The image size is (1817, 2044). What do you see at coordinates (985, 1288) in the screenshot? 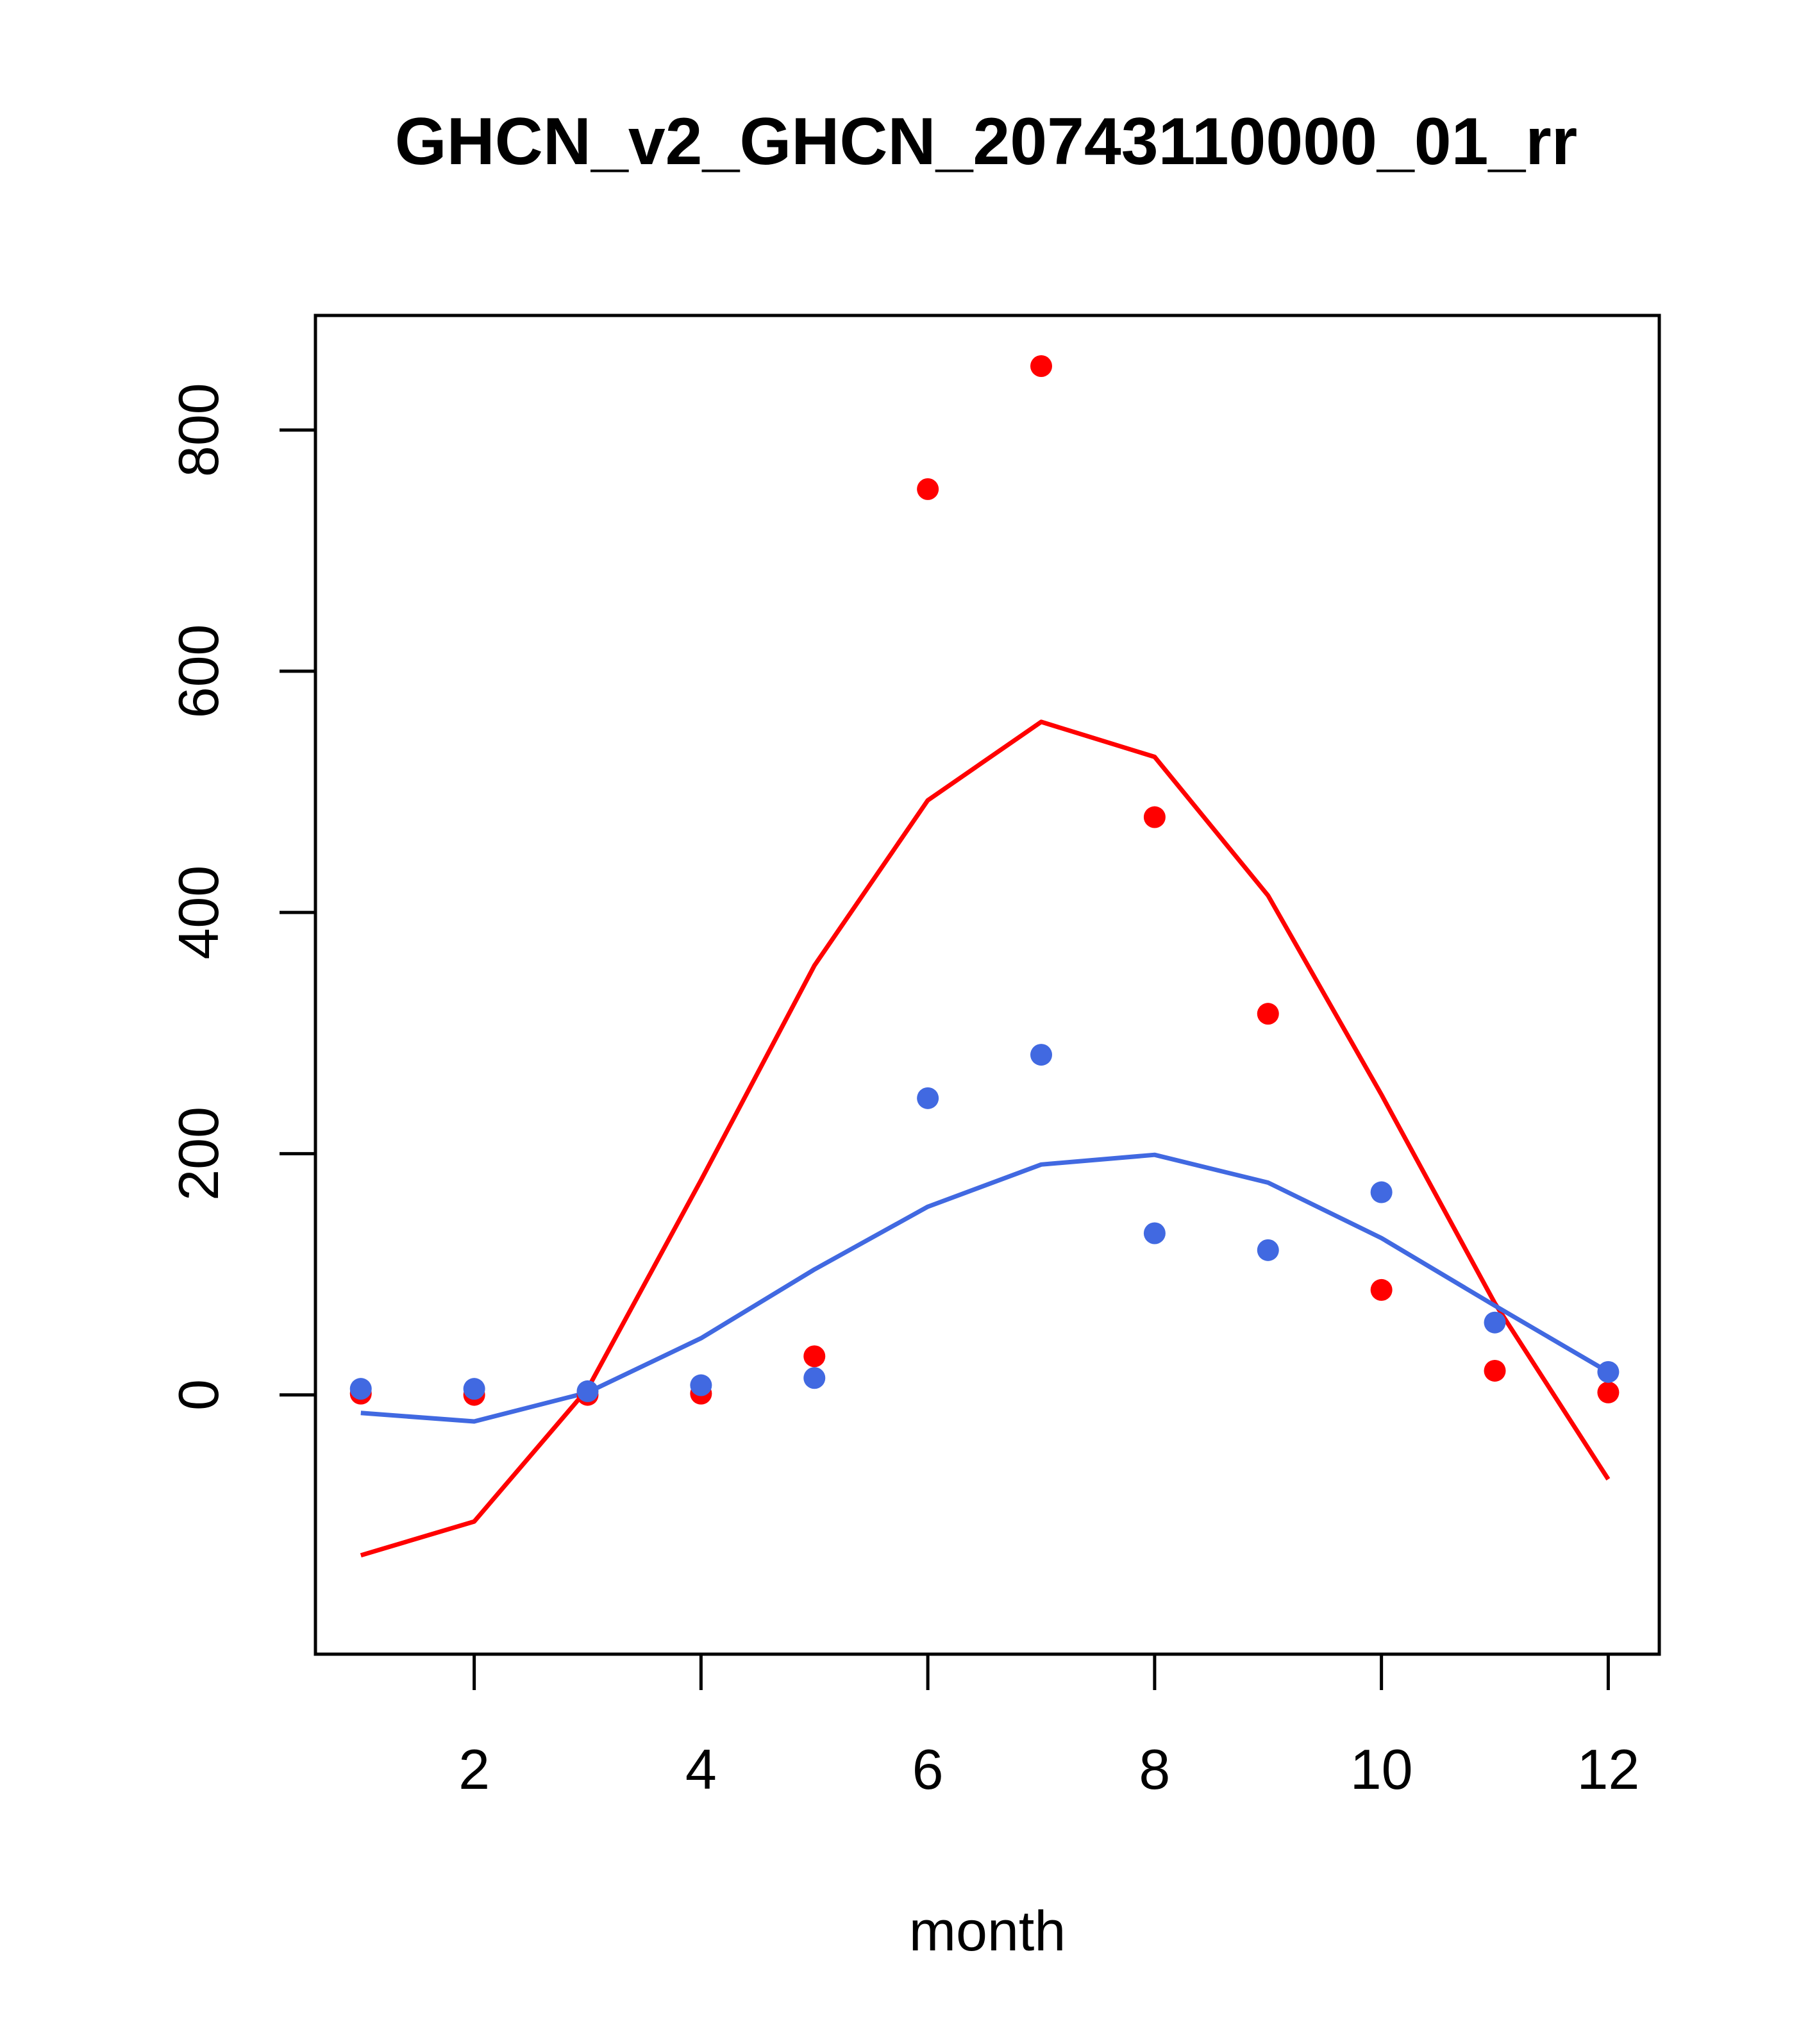
I see `blue-line-series` at bounding box center [985, 1288].